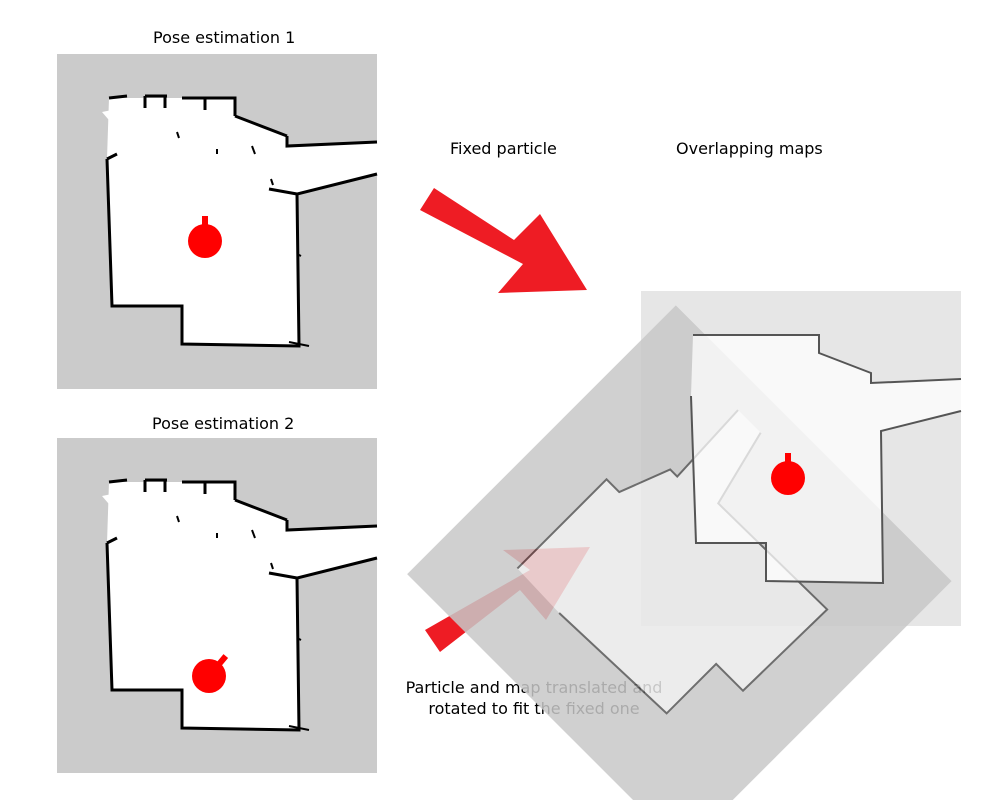  I want to click on fixed-particle-label: Fixed particle, so click(503, 148).